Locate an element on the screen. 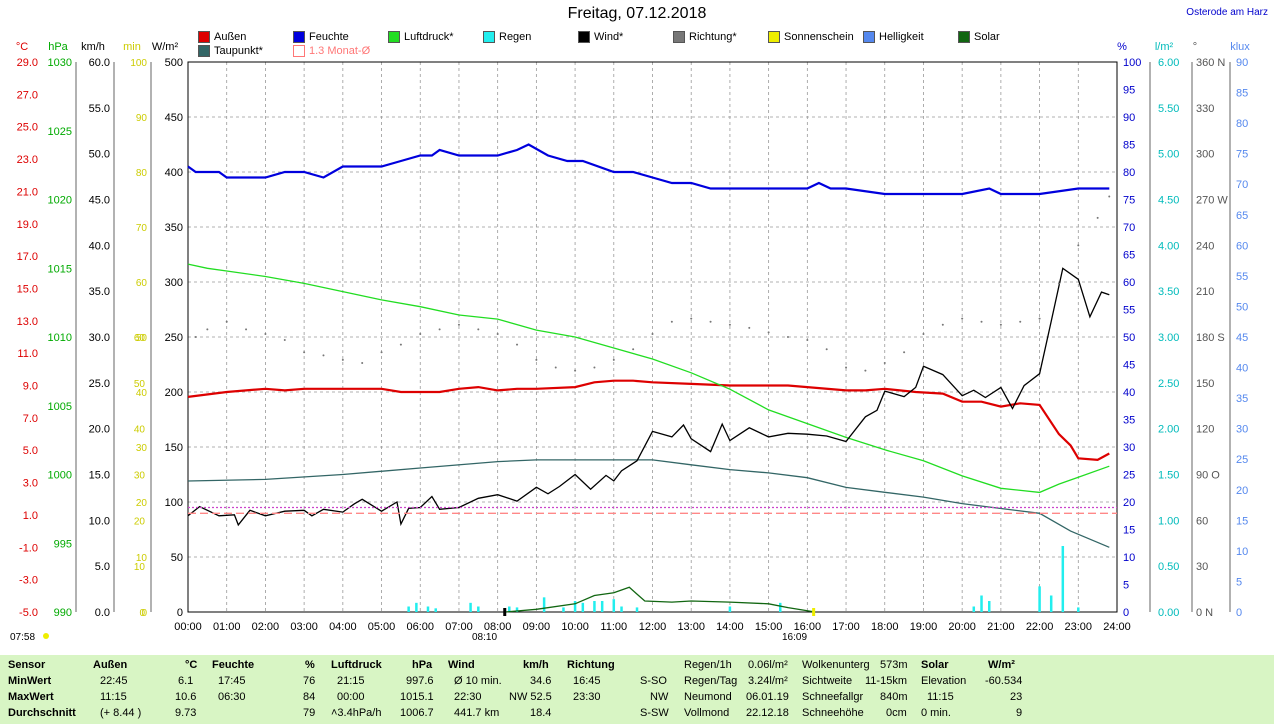 The image size is (1274, 724). wm2-tick-label: 40 is located at coordinates (142, 393).